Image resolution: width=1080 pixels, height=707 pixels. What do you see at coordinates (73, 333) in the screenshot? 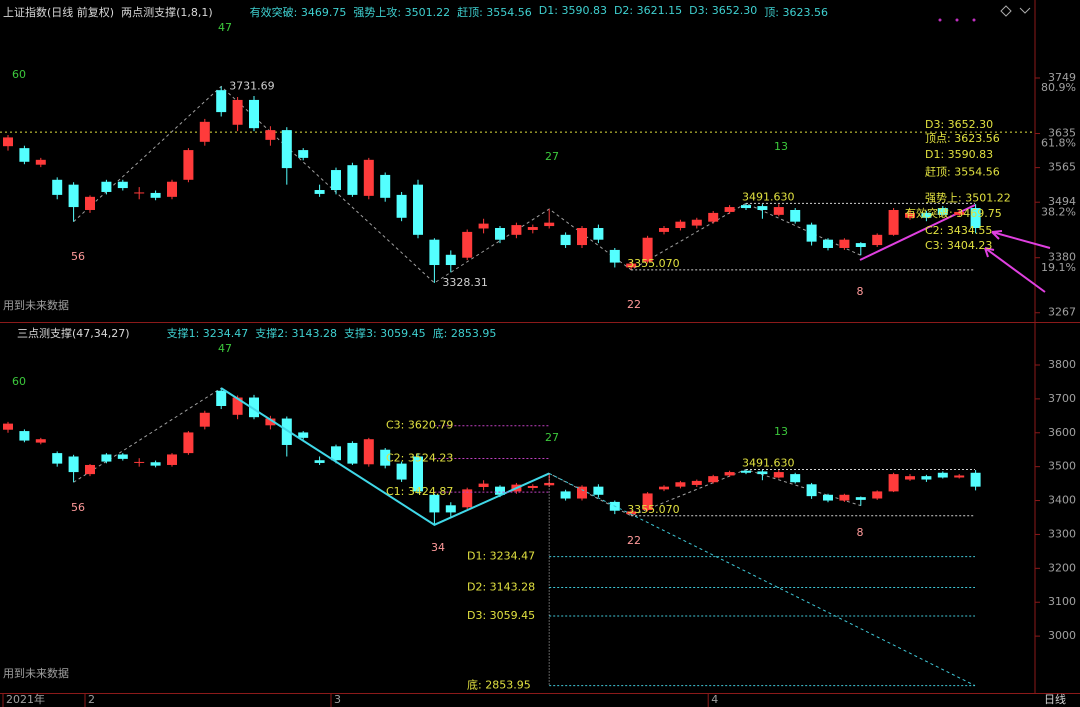
I see `indicator-title: 三点测支撑(47,34,27)` at bounding box center [73, 333].